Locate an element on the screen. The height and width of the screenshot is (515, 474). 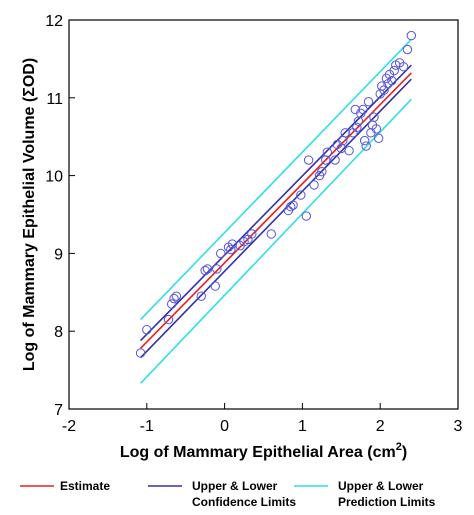
x-tick-label: -2 is located at coordinates (69, 426).